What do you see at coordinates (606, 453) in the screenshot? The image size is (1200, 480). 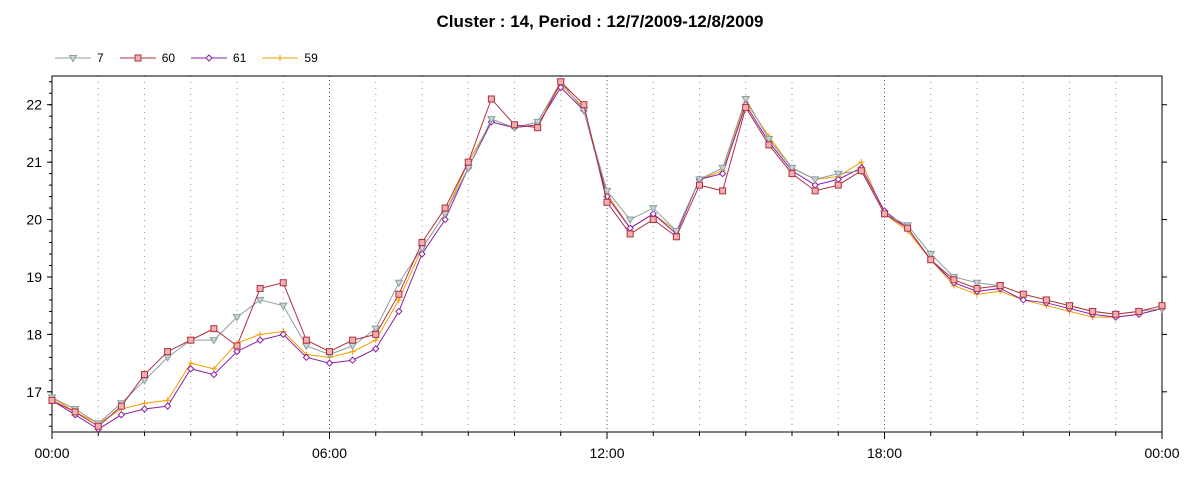 I see `x-tick-label: 12:00` at bounding box center [606, 453].